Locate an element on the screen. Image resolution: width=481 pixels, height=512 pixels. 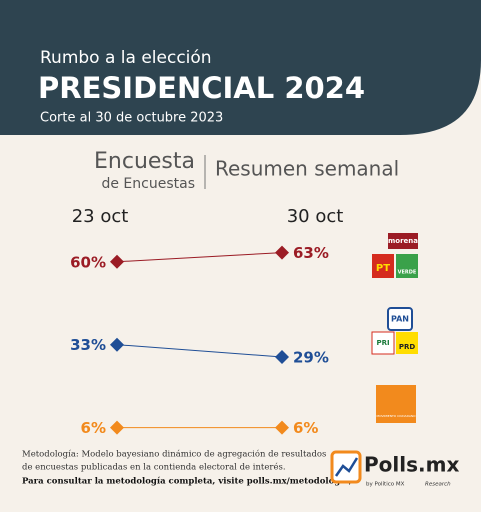
logo-text: morena is located at coordinates (403, 241).